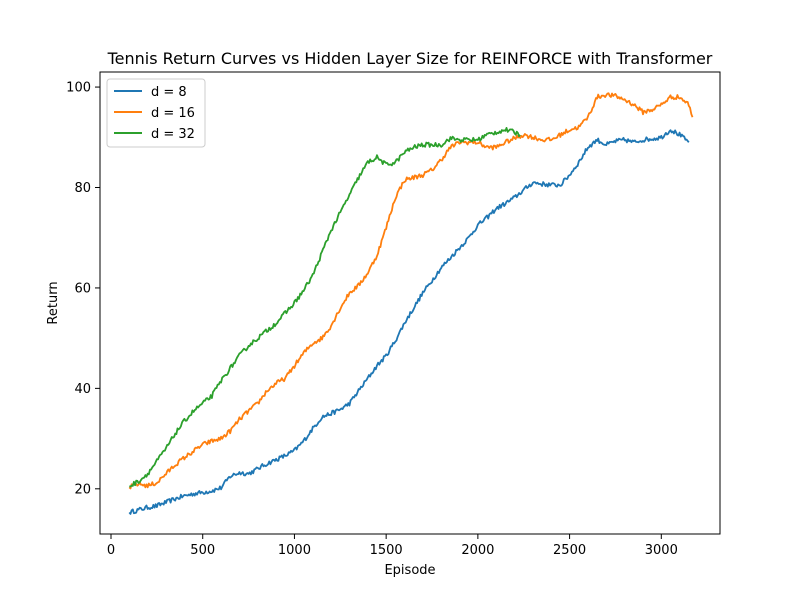  Describe the element at coordinates (82, 188) in the screenshot. I see `y-tick-label: 80` at that location.